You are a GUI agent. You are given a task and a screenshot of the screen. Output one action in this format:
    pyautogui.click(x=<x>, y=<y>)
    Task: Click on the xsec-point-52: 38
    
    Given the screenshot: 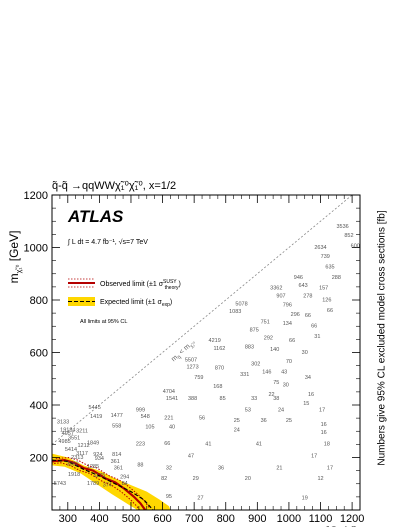 What is the action you would take?
    pyautogui.click(x=276, y=399)
    